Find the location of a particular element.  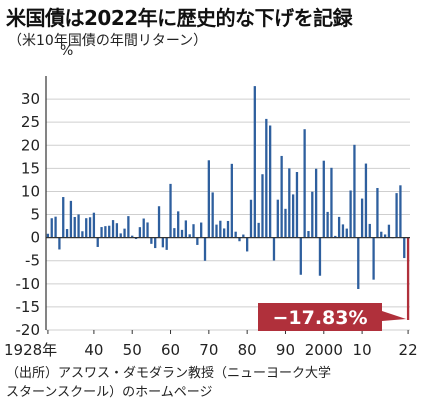

bar-2006 is located at coordinates (346, 233).